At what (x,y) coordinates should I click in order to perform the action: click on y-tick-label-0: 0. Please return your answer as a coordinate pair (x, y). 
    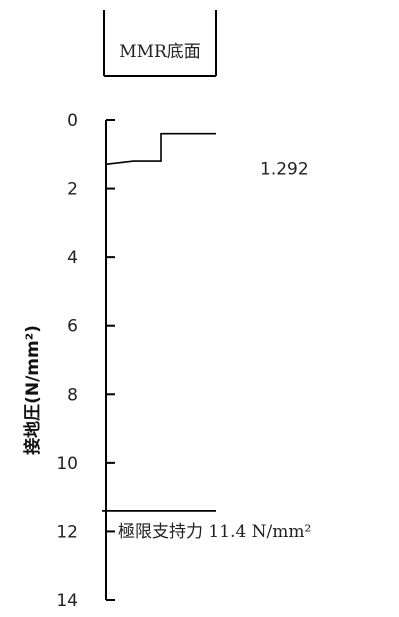
    Looking at the image, I should click on (72, 121).